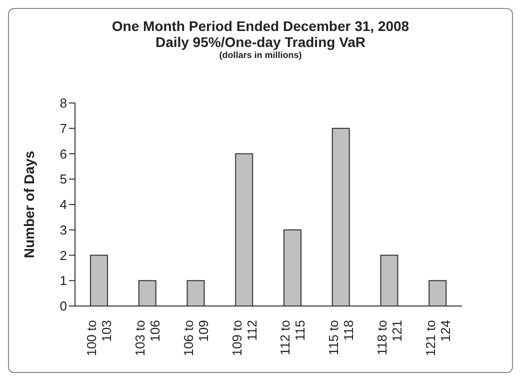  What do you see at coordinates (63, 306) in the screenshot?
I see `y-tick-label: 0` at bounding box center [63, 306].